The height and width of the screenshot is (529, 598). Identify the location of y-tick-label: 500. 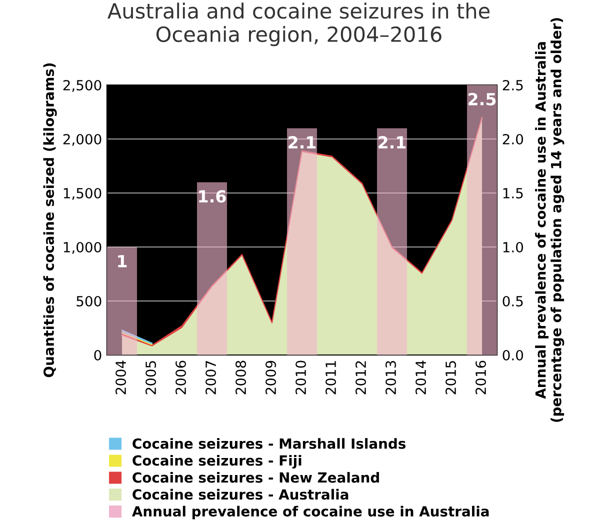
(89, 301).